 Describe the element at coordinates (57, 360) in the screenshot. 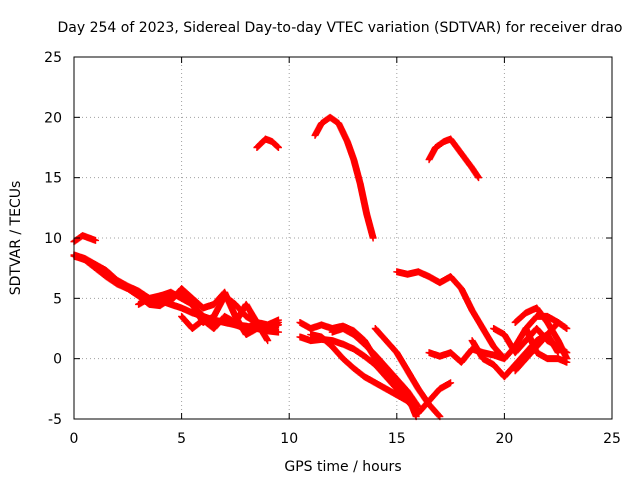

I see `y-tick-label: 0` at that location.